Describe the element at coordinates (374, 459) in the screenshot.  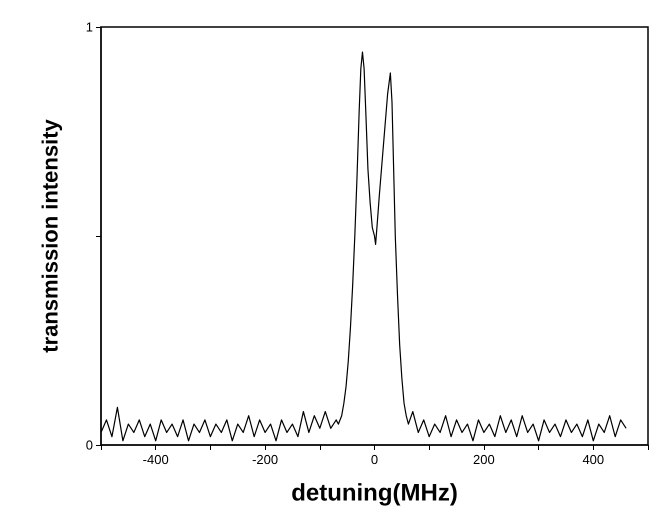
I see `x-tick-label: 0` at that location.